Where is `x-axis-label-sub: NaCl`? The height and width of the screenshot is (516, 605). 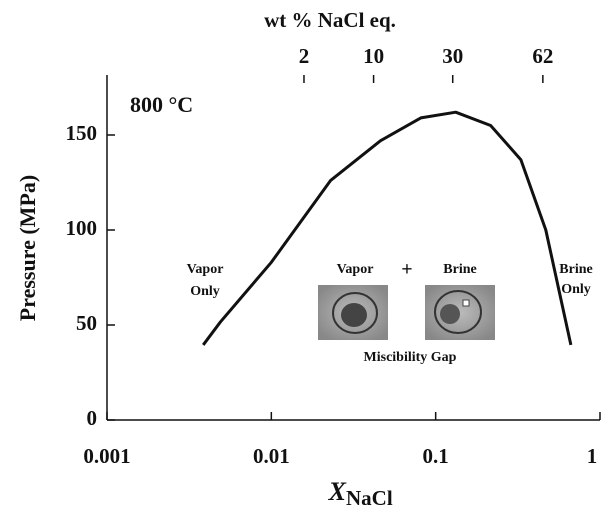 x-axis-label-sub: NaCl is located at coordinates (369, 498).